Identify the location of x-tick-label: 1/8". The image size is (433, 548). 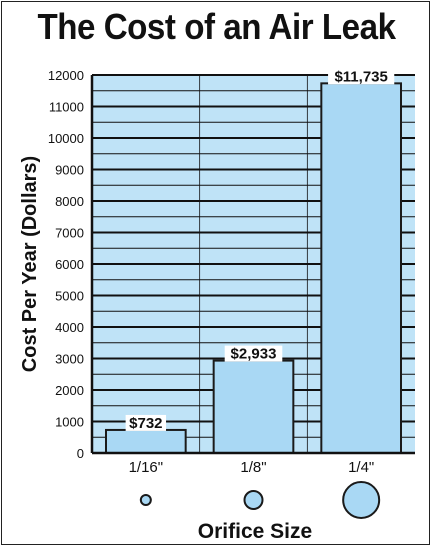
(253, 467).